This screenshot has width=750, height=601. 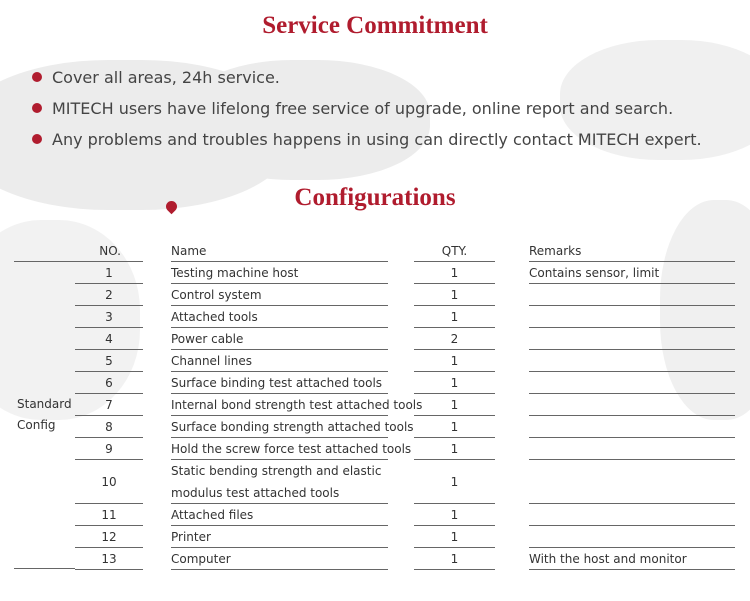 What do you see at coordinates (454, 251) in the screenshot?
I see `header-qty: QTY.` at bounding box center [454, 251].